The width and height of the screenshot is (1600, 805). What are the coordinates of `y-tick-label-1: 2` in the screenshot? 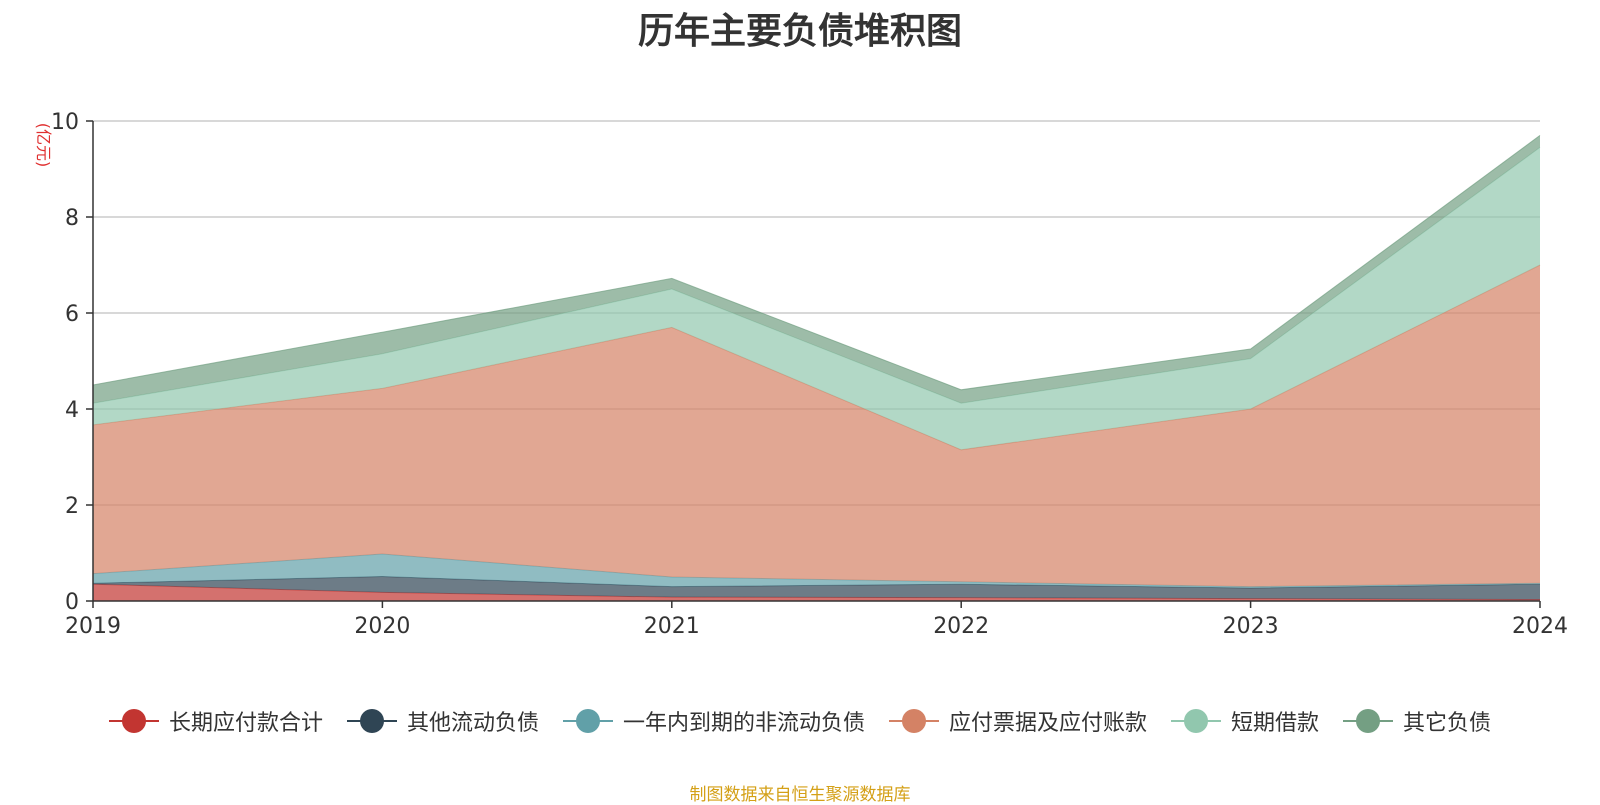 It's located at (72, 506).